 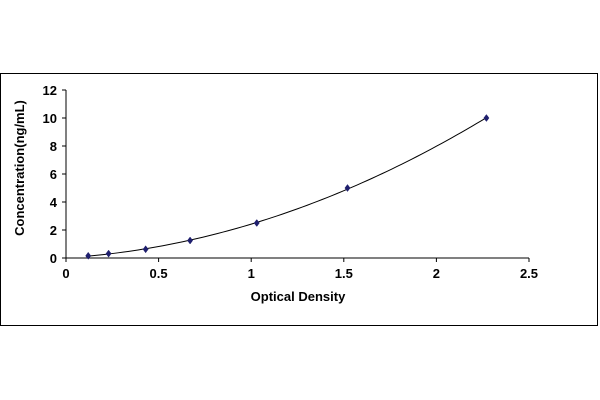 I want to click on x-tick-label: 2.5, so click(x=529, y=273).